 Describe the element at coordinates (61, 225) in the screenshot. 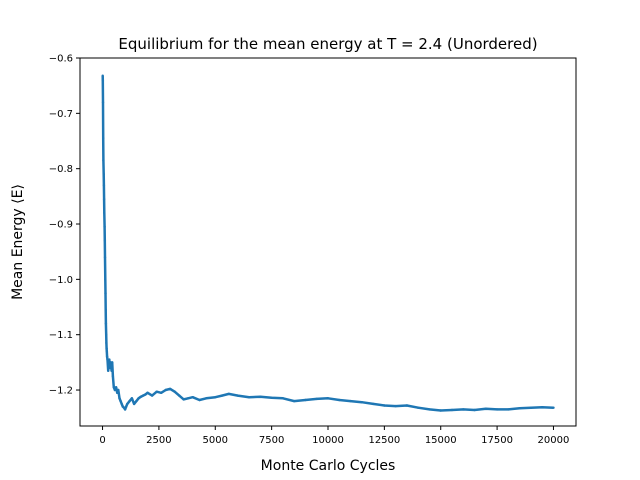

I see `y-tick-label: −0.9` at that location.